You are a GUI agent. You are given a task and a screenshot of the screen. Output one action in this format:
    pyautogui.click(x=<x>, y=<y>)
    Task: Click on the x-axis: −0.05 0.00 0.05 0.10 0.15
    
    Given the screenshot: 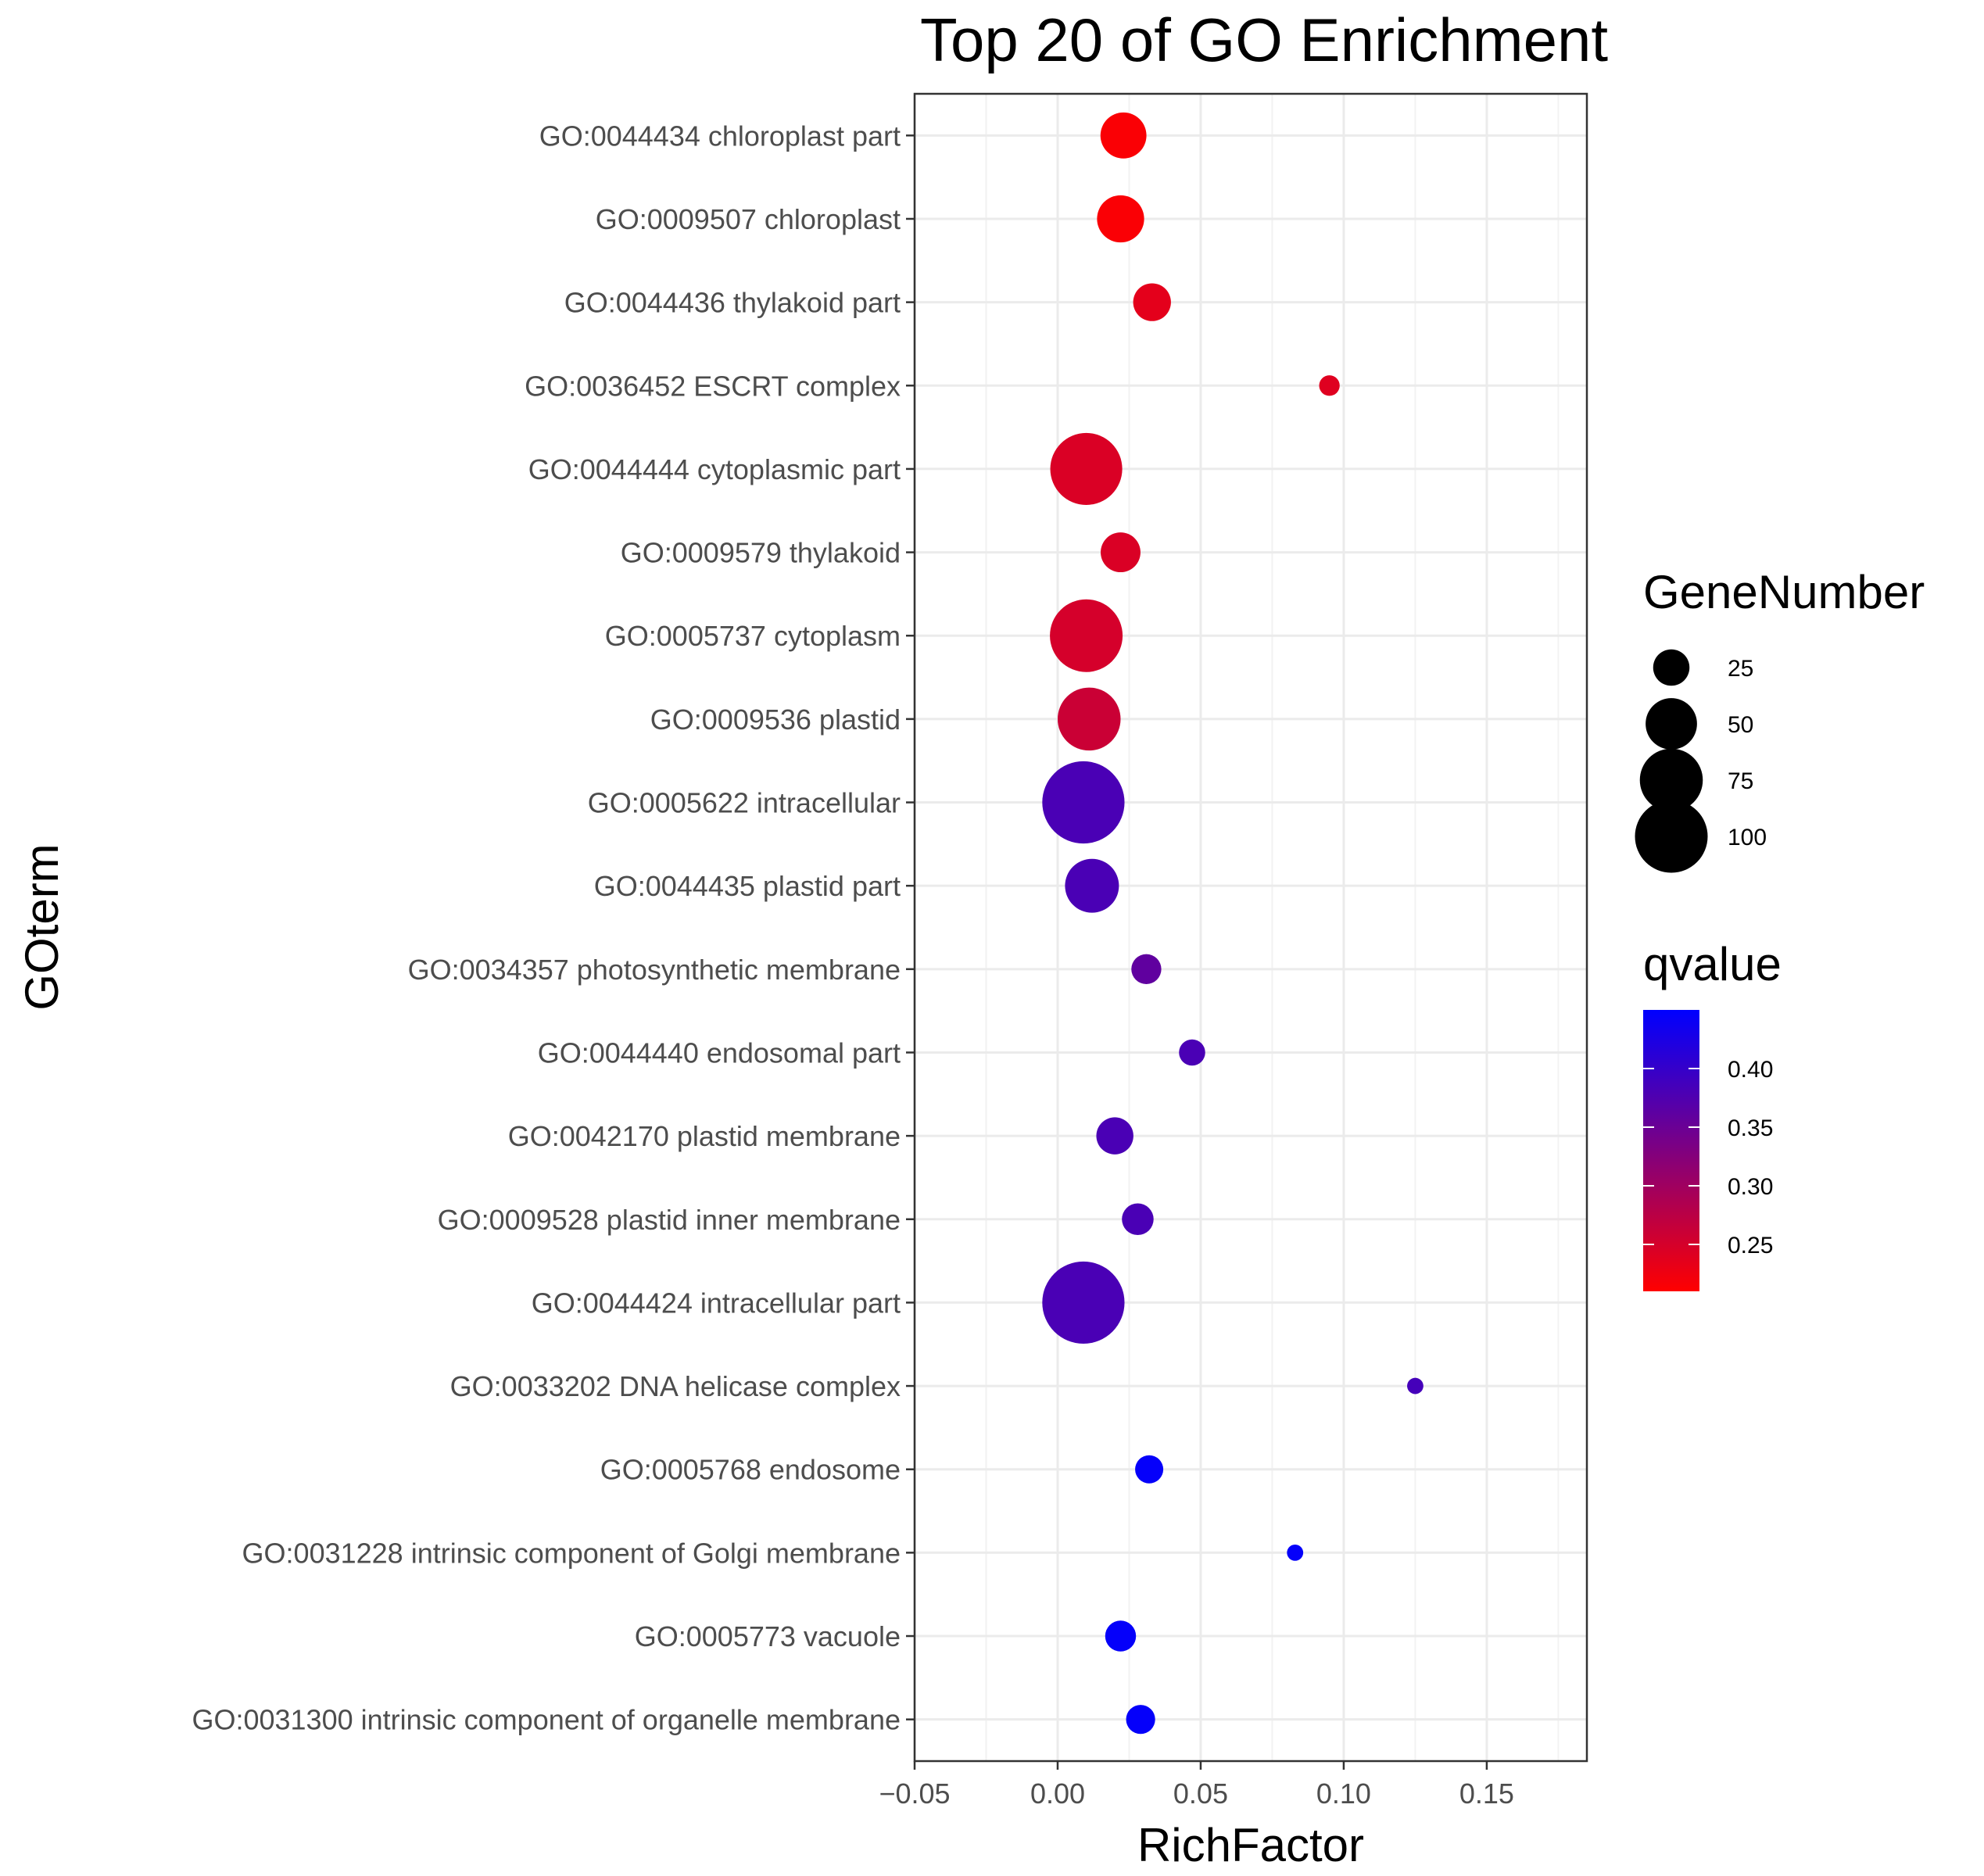 What is the action you would take?
    pyautogui.click(x=1197, y=1785)
    